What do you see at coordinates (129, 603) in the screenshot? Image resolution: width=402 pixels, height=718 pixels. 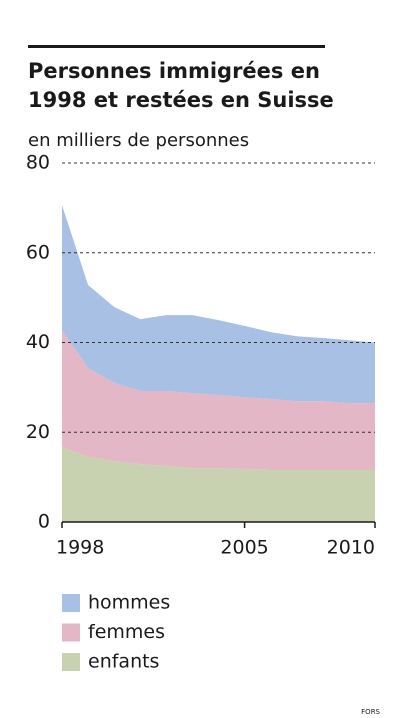 I see `legend-label: hommes` at bounding box center [129, 603].